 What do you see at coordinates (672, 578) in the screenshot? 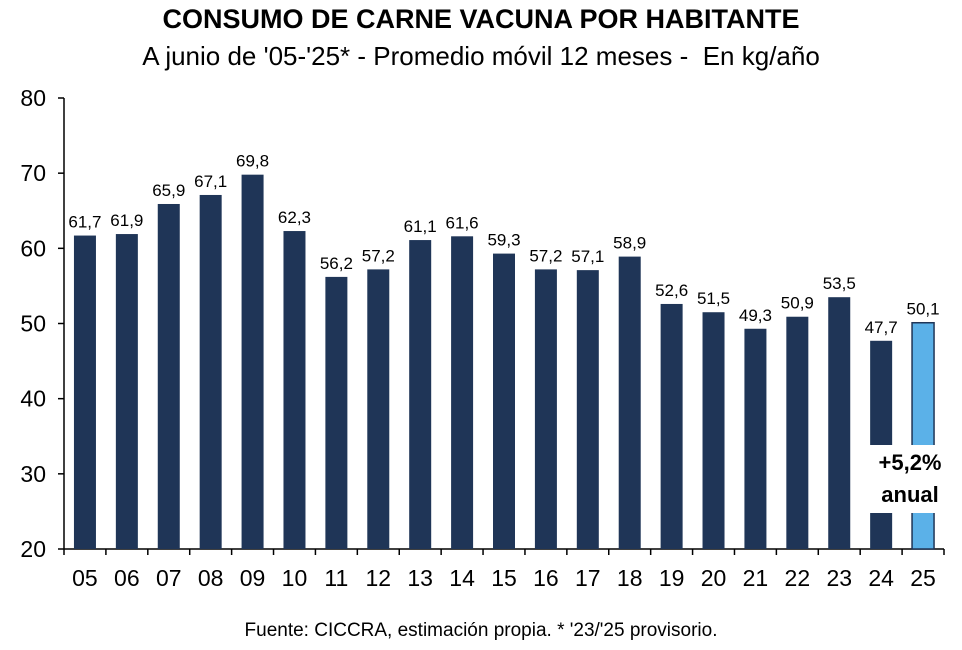
I see `x-tick-label: 19` at bounding box center [672, 578].